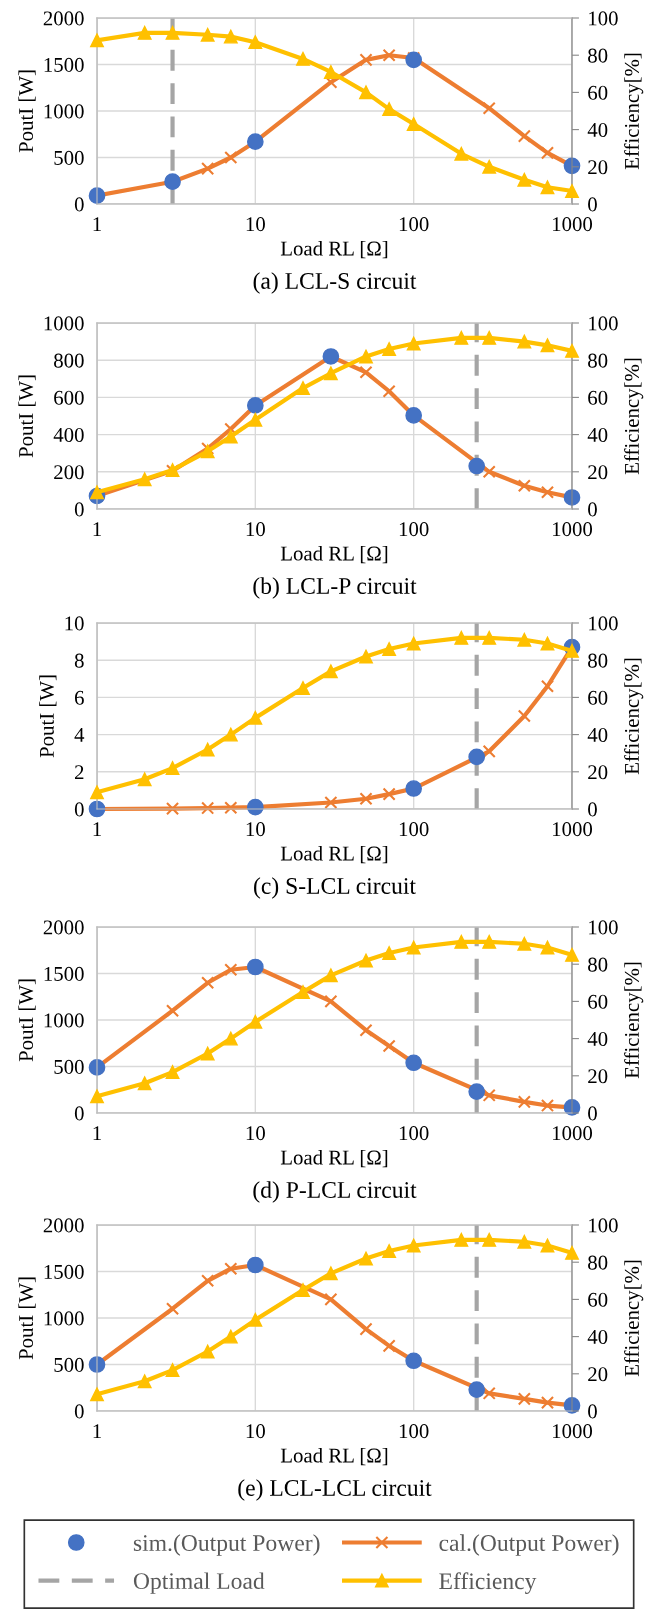  What do you see at coordinates (79, 660) in the screenshot?
I see `y-tick-label: 8` at bounding box center [79, 660].